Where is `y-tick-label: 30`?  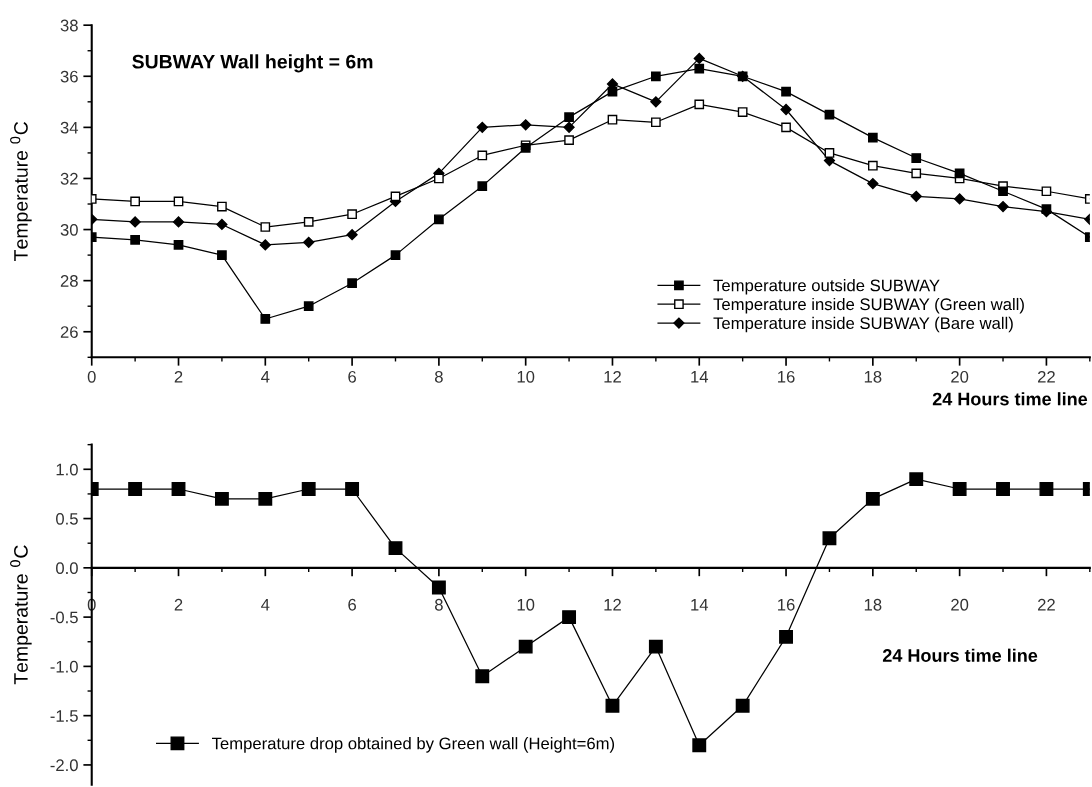
y-tick-label: 30 is located at coordinates (69, 229).